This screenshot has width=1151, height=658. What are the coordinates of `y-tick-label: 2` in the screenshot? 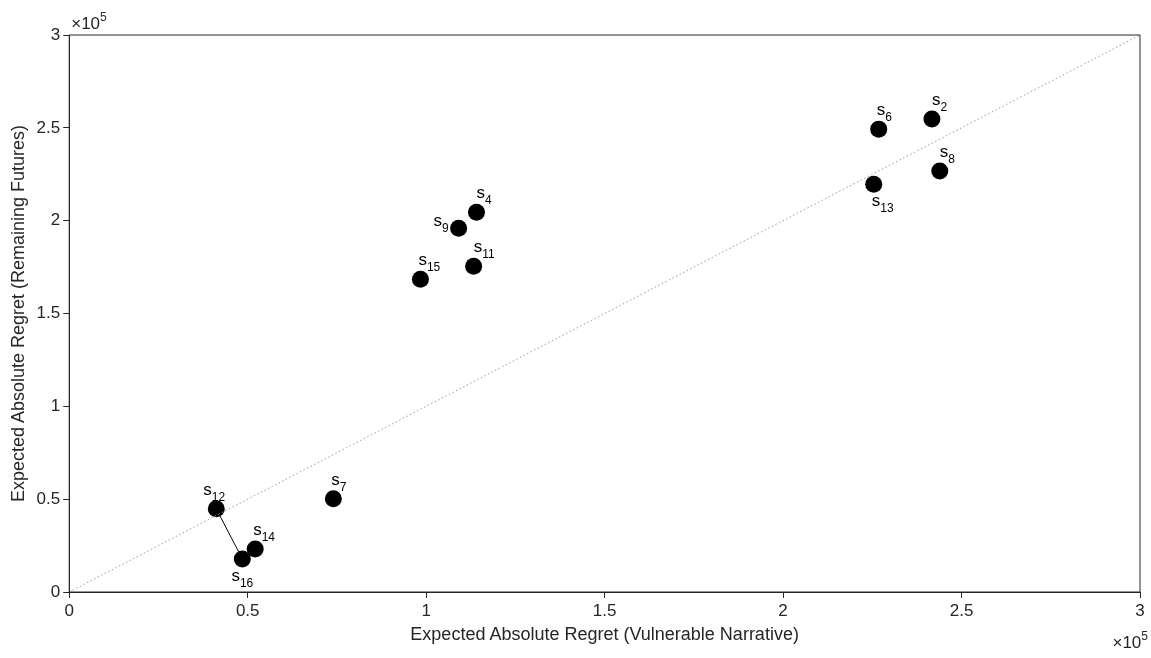 It's located at (55, 220).